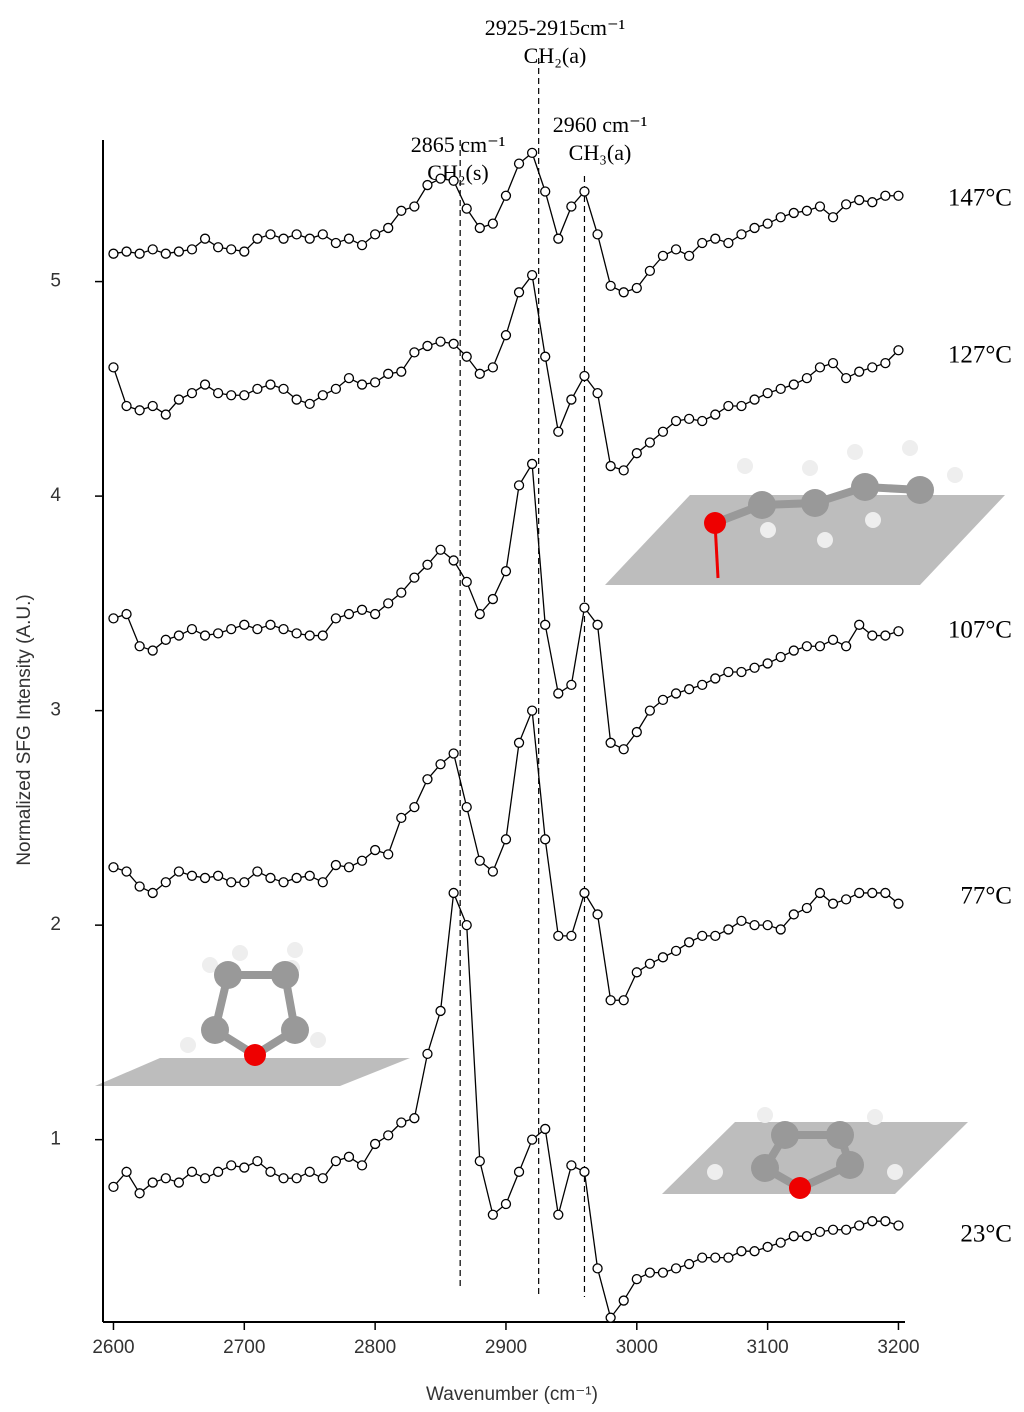  Describe the element at coordinates (252, 1014) in the screenshot. I see `molecule-ring` at that location.